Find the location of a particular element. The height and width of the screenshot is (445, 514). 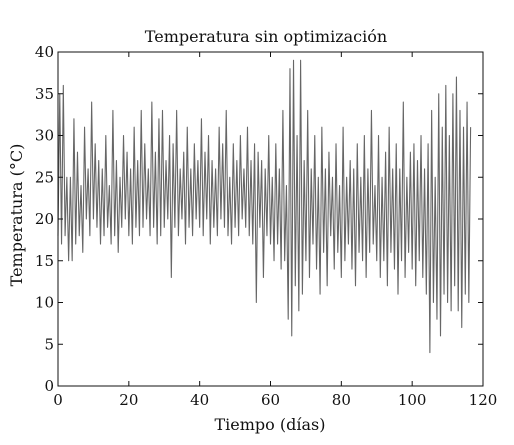

y-tick-label: 30 is located at coordinates (44, 136).